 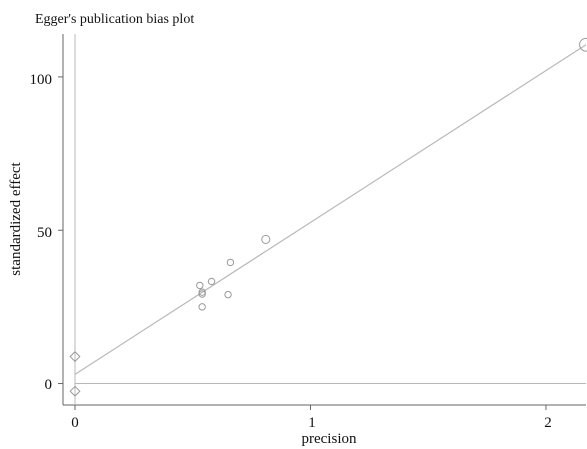 I want to click on y-tick-label-100: 100, so click(x=41, y=80).